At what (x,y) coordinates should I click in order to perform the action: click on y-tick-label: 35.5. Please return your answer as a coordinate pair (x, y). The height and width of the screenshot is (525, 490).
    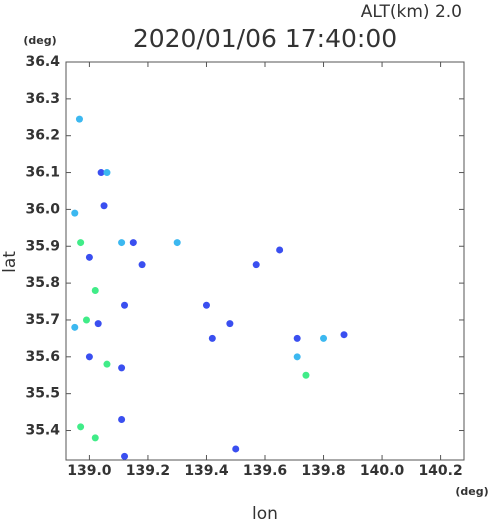
    Looking at the image, I should click on (42, 394).